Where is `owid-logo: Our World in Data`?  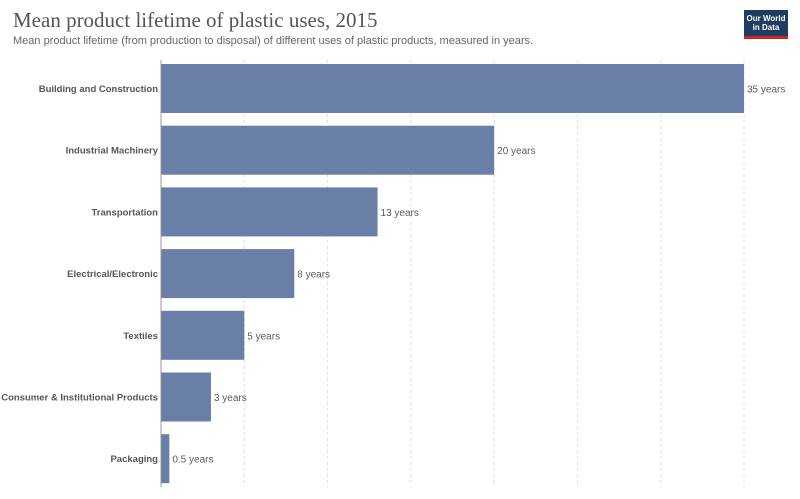 owid-logo: Our World in Data is located at coordinates (766, 24).